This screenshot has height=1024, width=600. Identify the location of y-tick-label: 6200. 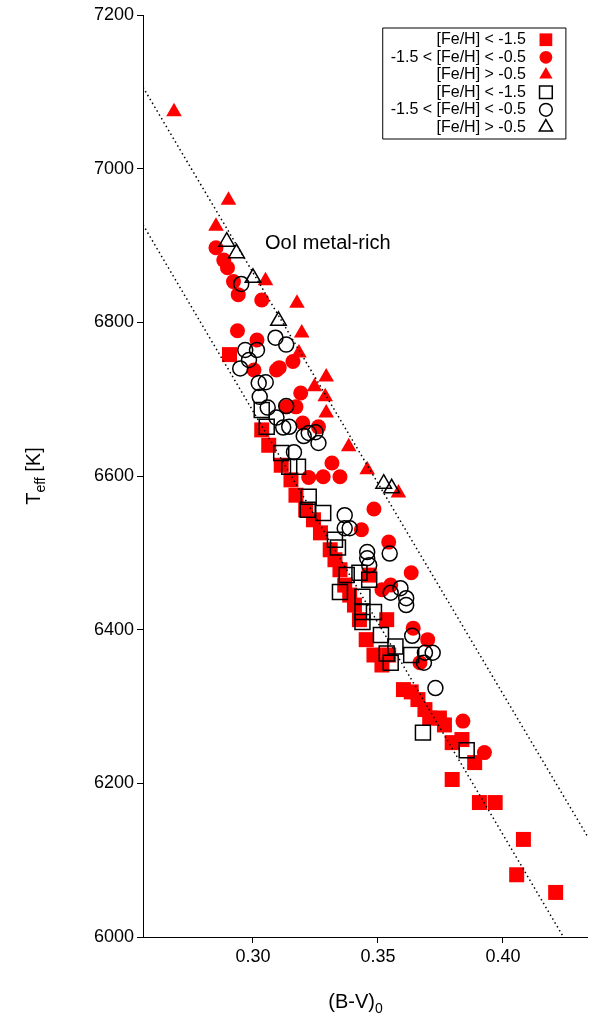
(113, 782).